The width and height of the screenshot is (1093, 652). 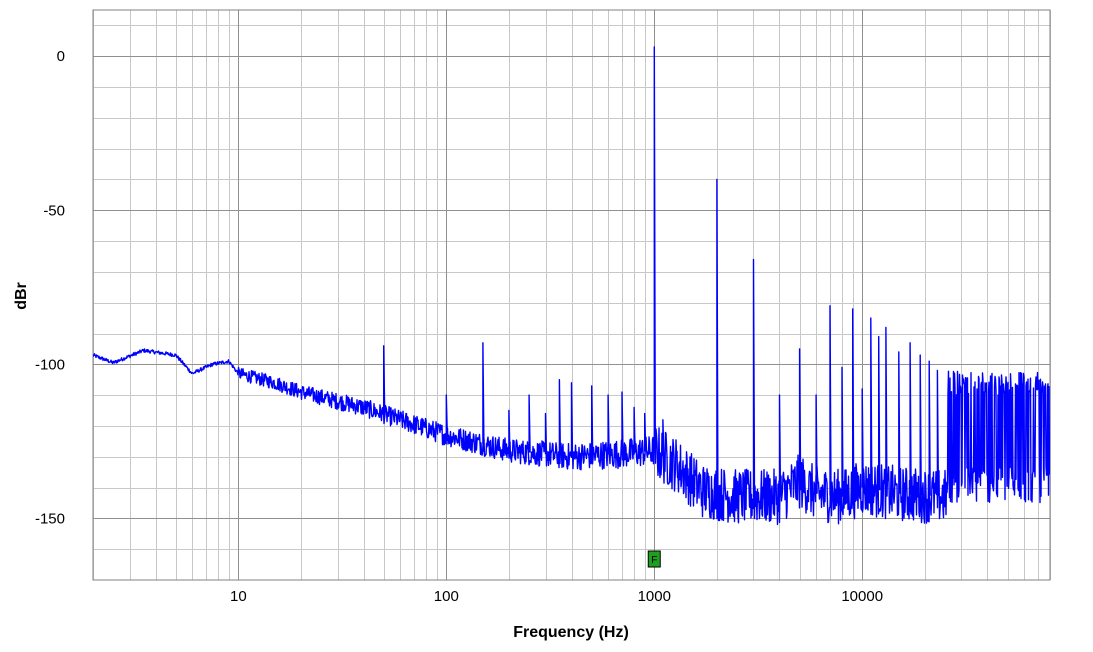 I want to click on marker-box, so click(x=654, y=559).